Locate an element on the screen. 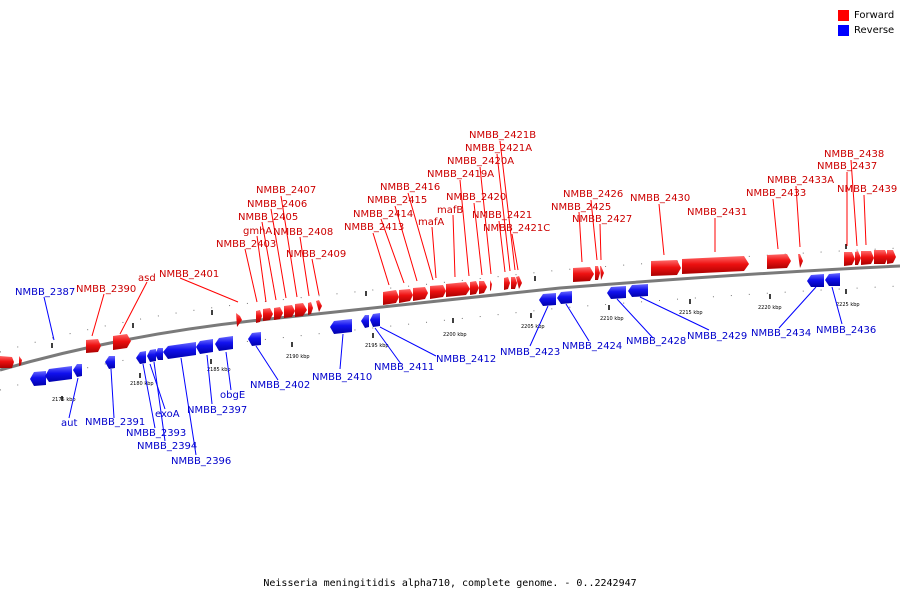 The width and height of the screenshot is (900, 604). forward-gene-label: NMBB_2420A is located at coordinates (480, 161).